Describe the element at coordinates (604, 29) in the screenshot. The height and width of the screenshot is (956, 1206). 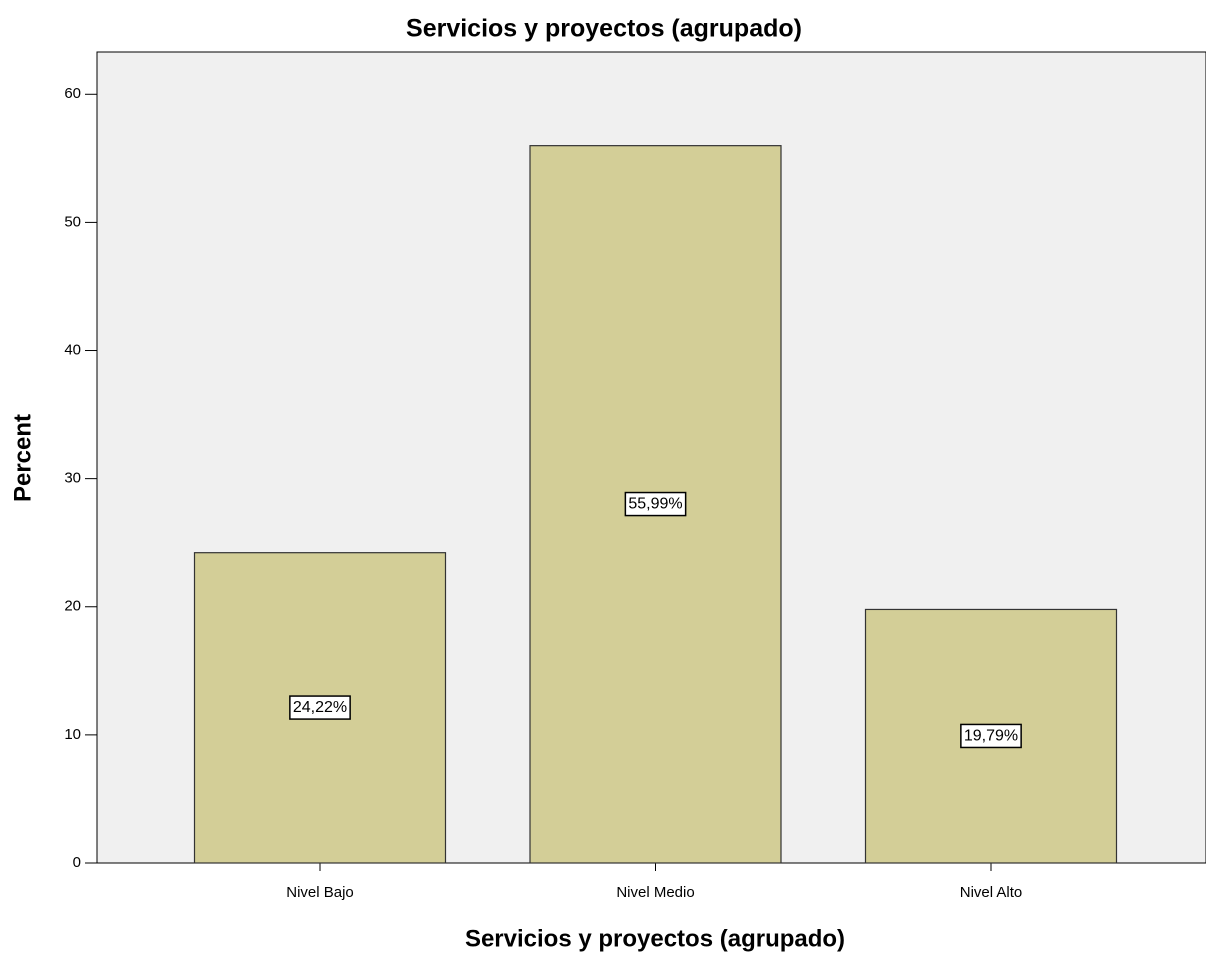
I see `chart-title: Servicios y proyectos (agrupado)` at that location.